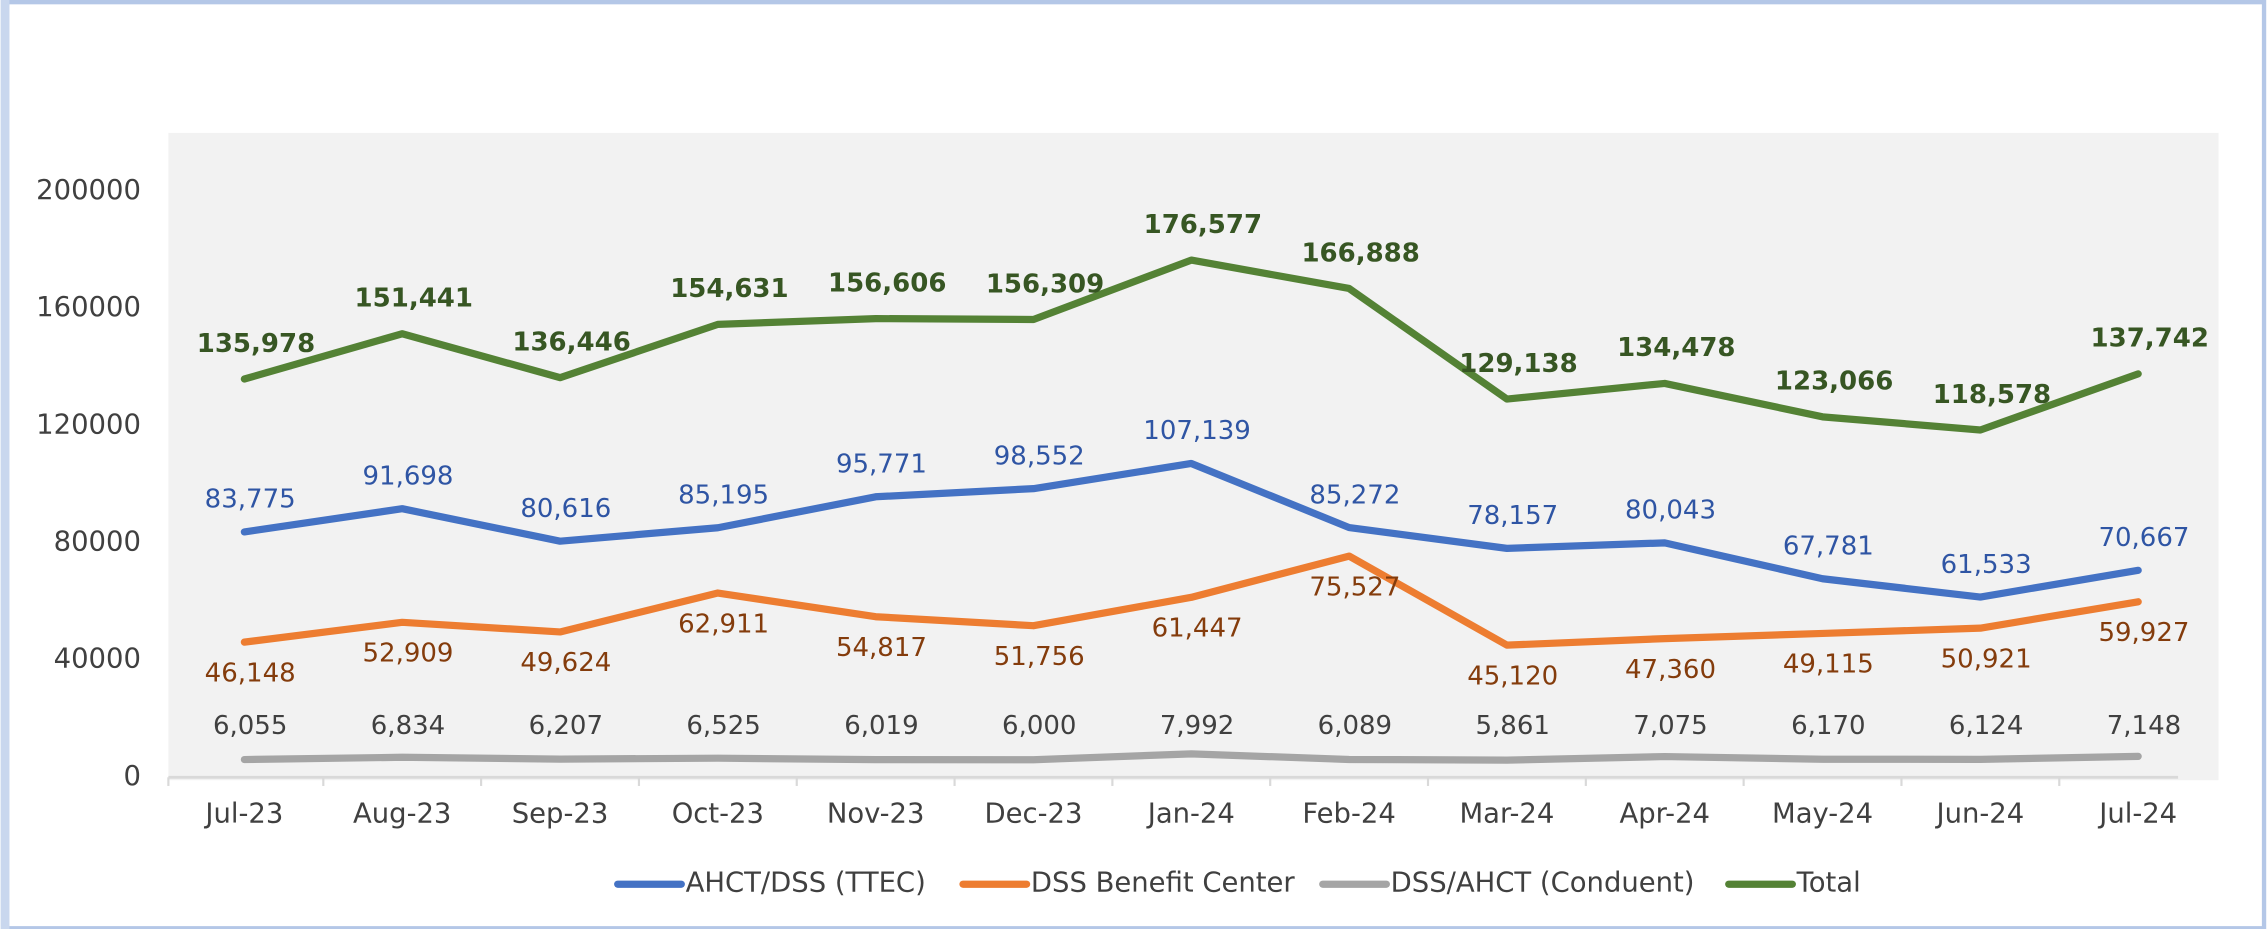 This screenshot has height=929, width=2267. Describe the element at coordinates (1039, 726) in the screenshot. I see `data-label: 6,000` at that location.